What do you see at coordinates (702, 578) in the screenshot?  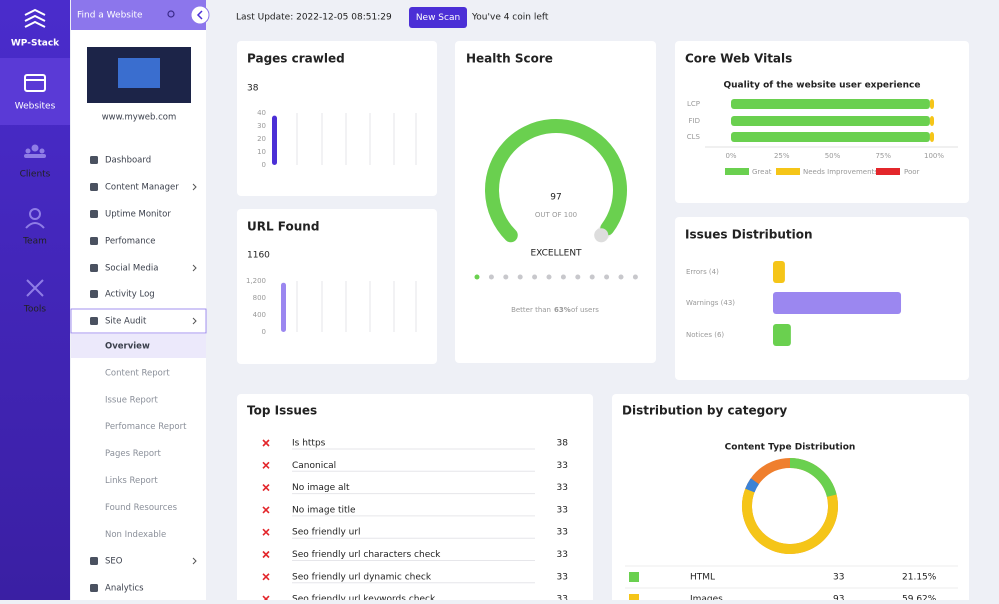 I see `row-label: HTML` at bounding box center [702, 578].